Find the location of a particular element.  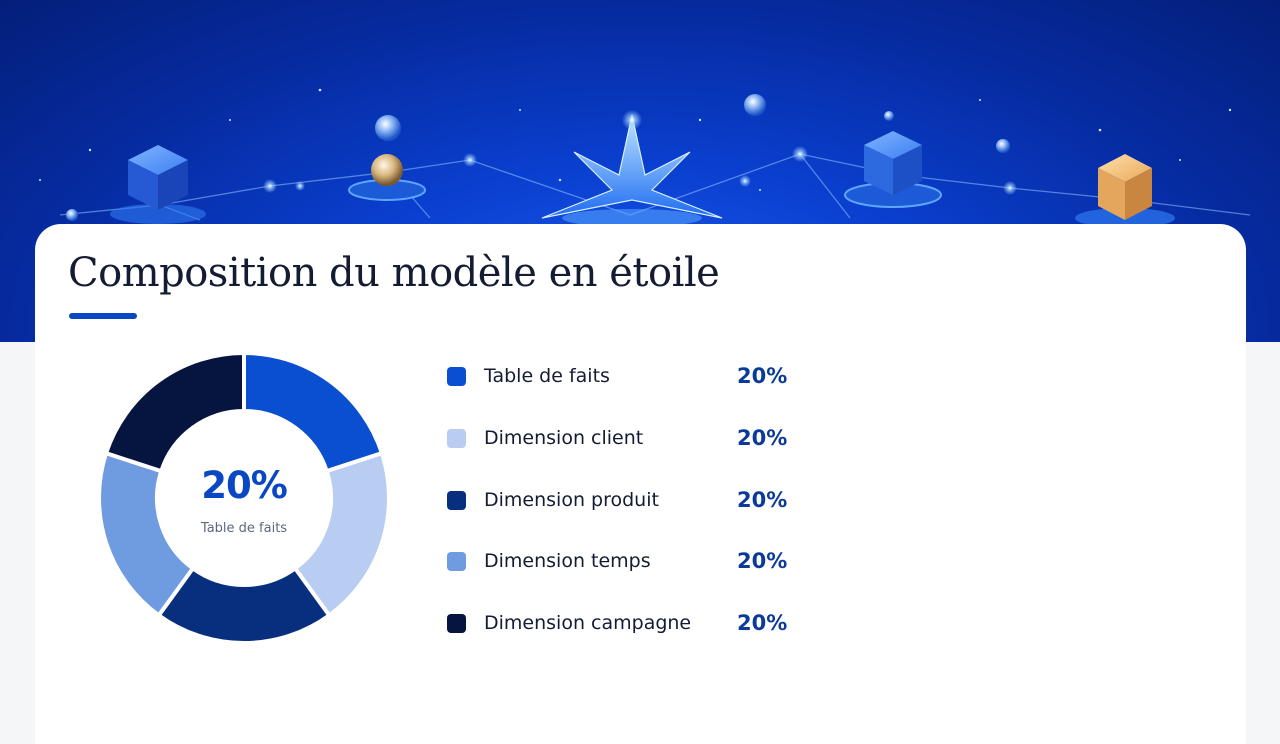

slide-title: Composition du modèle en étoile is located at coordinates (394, 273).